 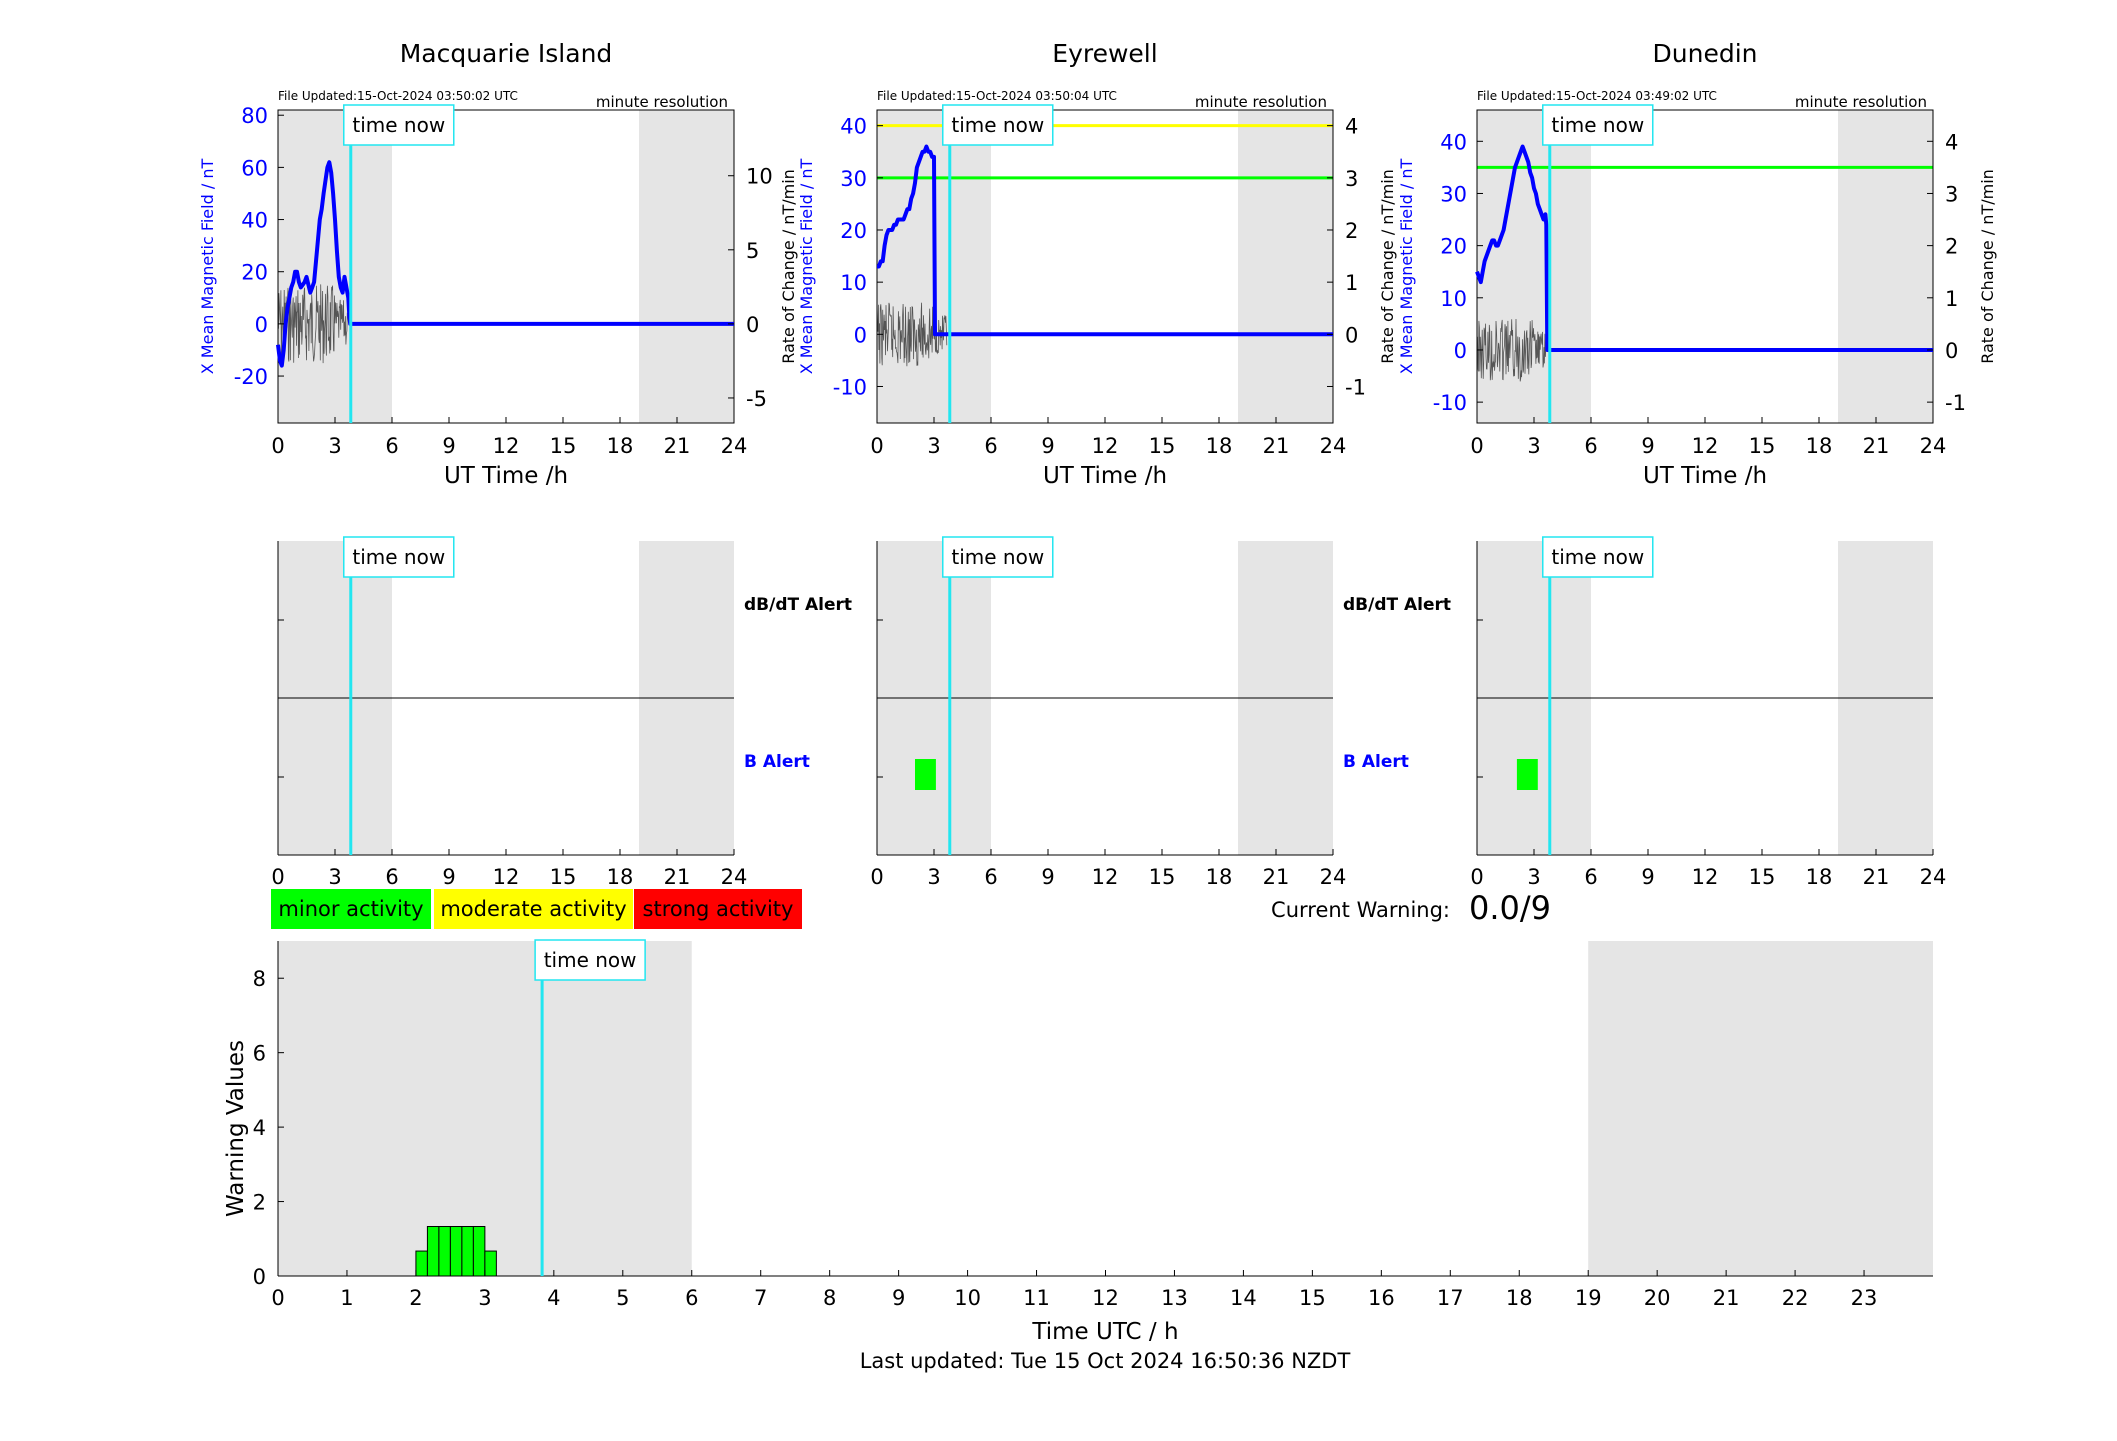 I want to click on y-tick-label: 8, so click(x=259, y=979).